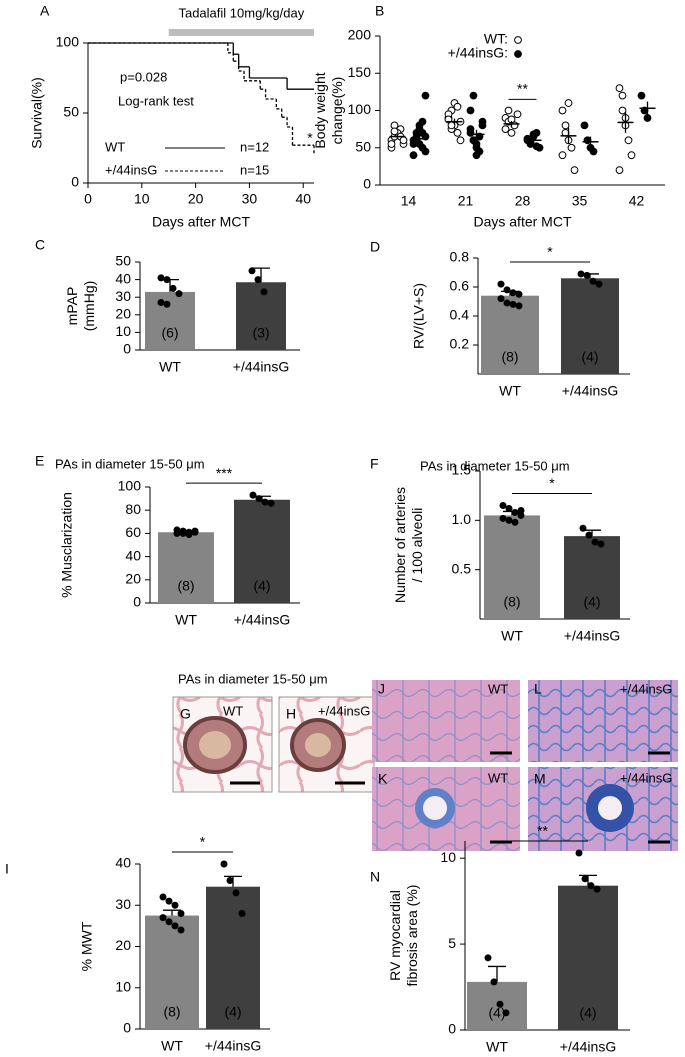 This screenshot has width=685, height=1057. Describe the element at coordinates (460, 286) in the screenshot. I see `y-tick-label: 0.6` at that location.